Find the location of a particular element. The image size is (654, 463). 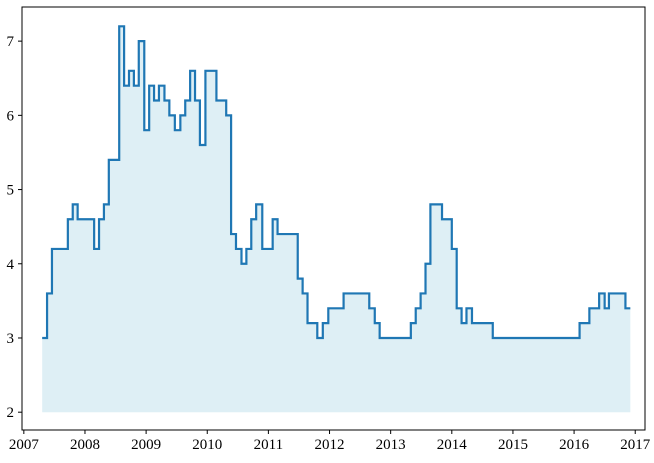

x-tick-label: 2015 is located at coordinates (513, 445).